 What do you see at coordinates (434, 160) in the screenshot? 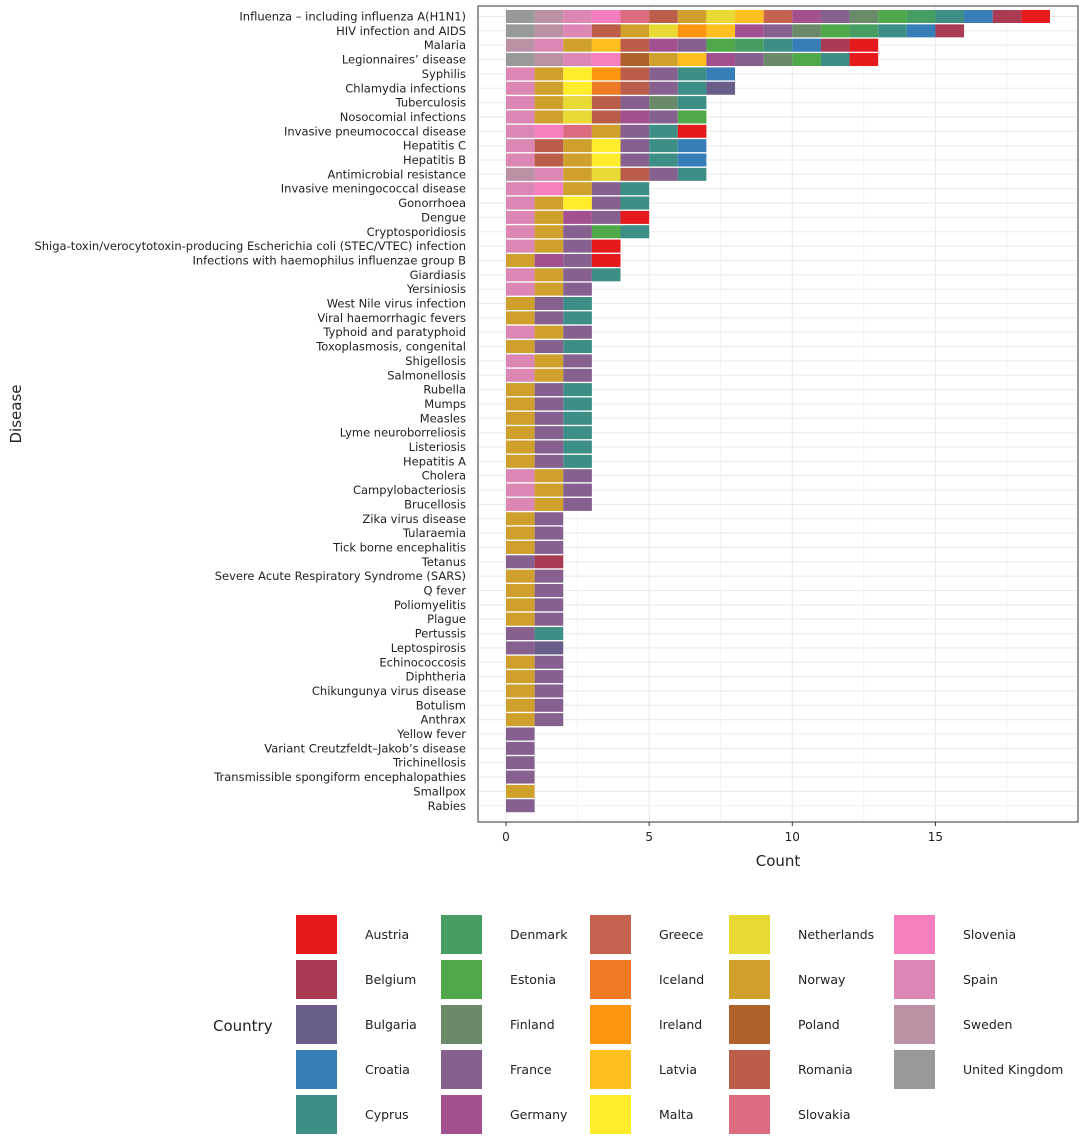
I see `y-tick-label: Hepatitis B` at bounding box center [434, 160].